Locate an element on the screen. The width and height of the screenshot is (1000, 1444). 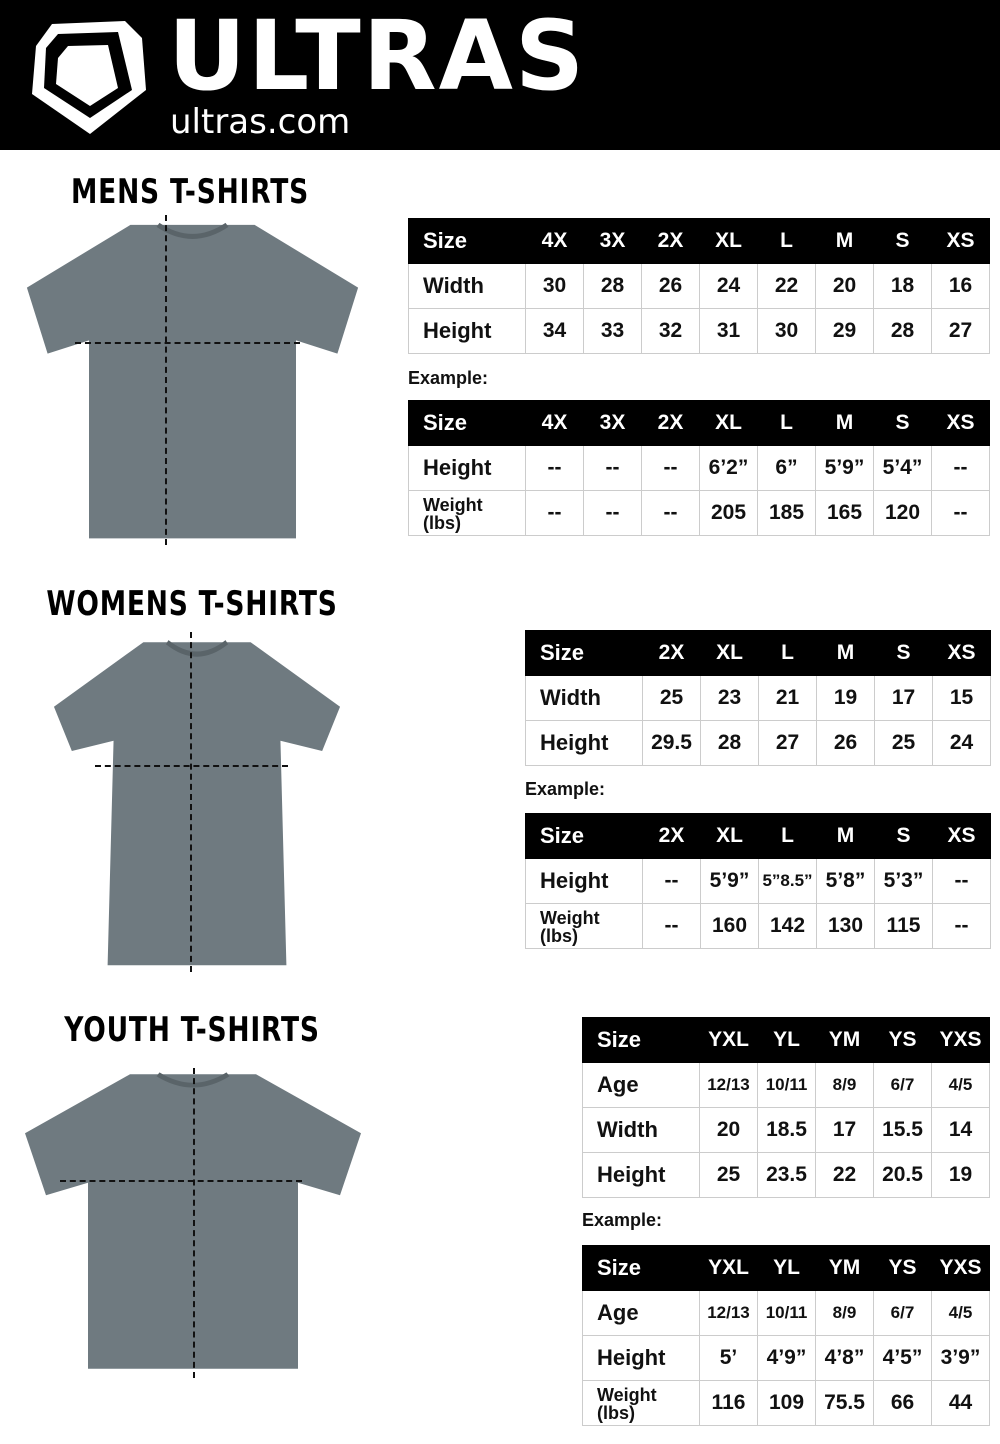
table-cell: 23 is located at coordinates (729, 698).